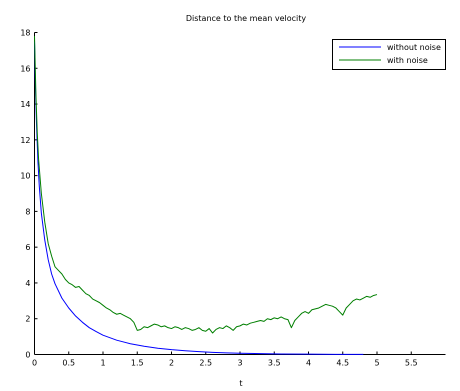 This screenshot has width=460, height=391. I want to click on x-tick-label: 4.5, so click(342, 363).